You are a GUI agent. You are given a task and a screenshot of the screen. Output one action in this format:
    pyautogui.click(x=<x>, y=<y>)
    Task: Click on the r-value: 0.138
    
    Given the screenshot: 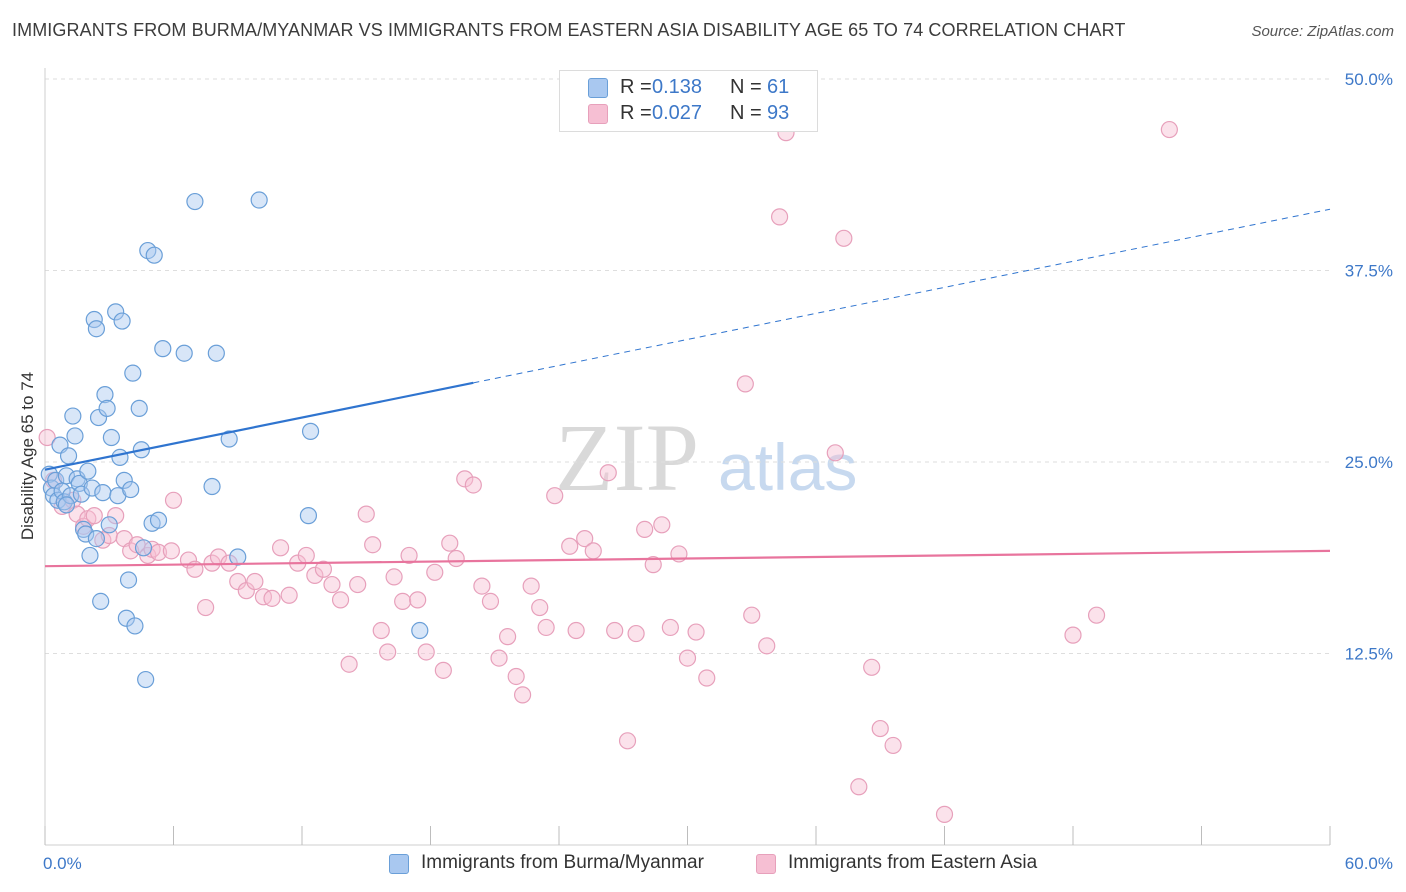 What is the action you would take?
    pyautogui.click(x=677, y=87)
    